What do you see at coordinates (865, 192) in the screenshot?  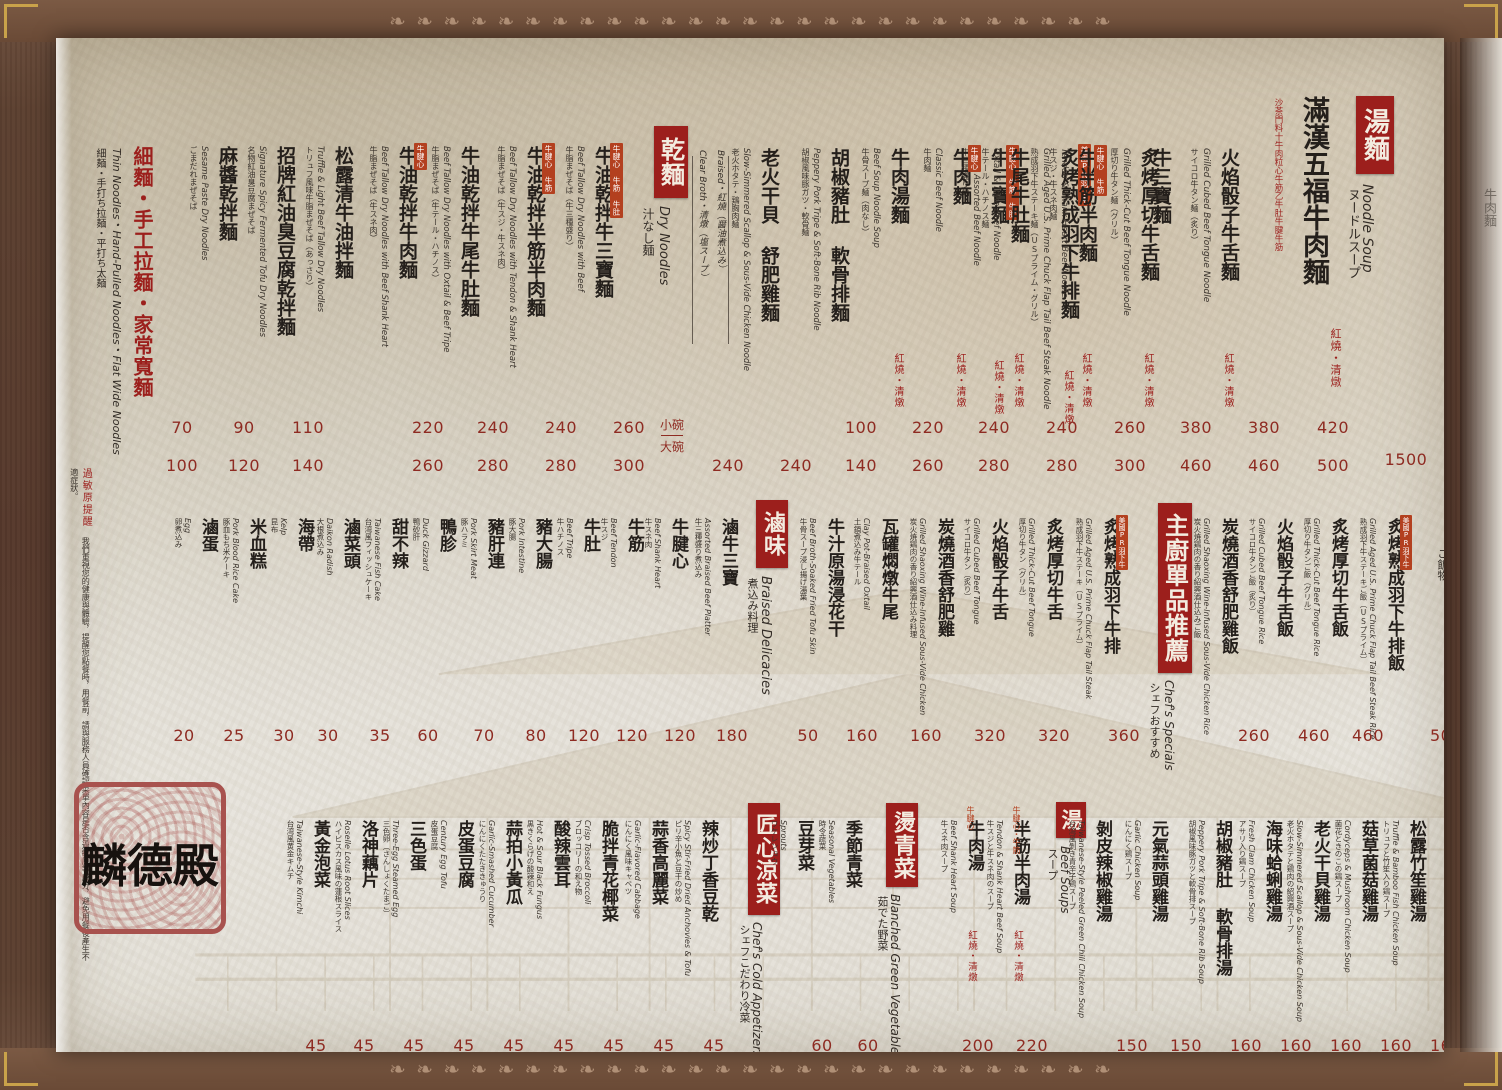 I see `item-name-jp: 牛骨スープ麺（肉なし）` at bounding box center [865, 192].